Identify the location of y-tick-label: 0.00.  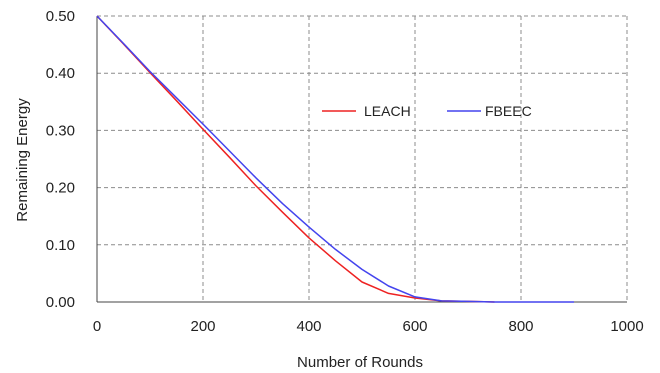
(60, 302).